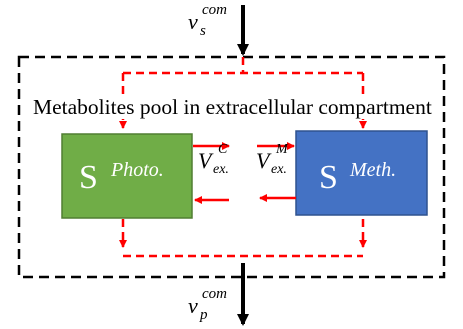 The height and width of the screenshot is (329, 463). What do you see at coordinates (193, 21) in the screenshot?
I see `flux-in-symbol: v` at bounding box center [193, 21].